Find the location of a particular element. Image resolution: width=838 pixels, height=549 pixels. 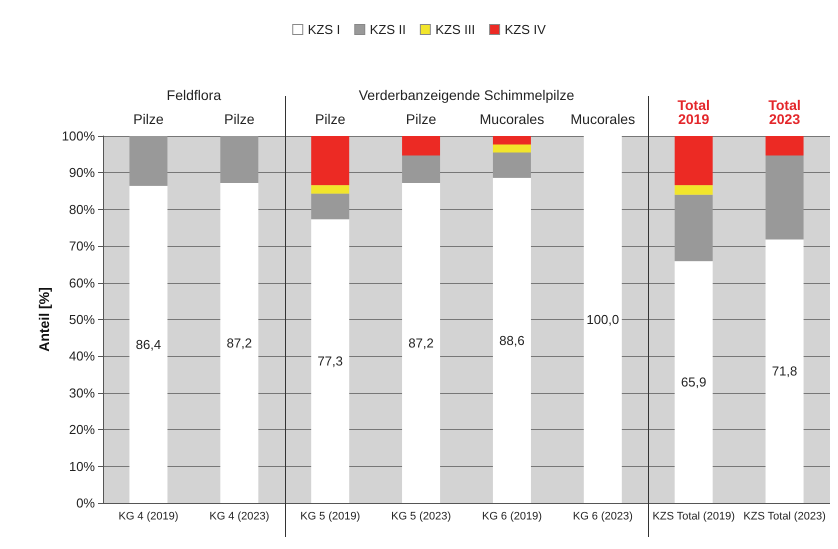

x-tick-label: KG 5 (2019) is located at coordinates (330, 516).